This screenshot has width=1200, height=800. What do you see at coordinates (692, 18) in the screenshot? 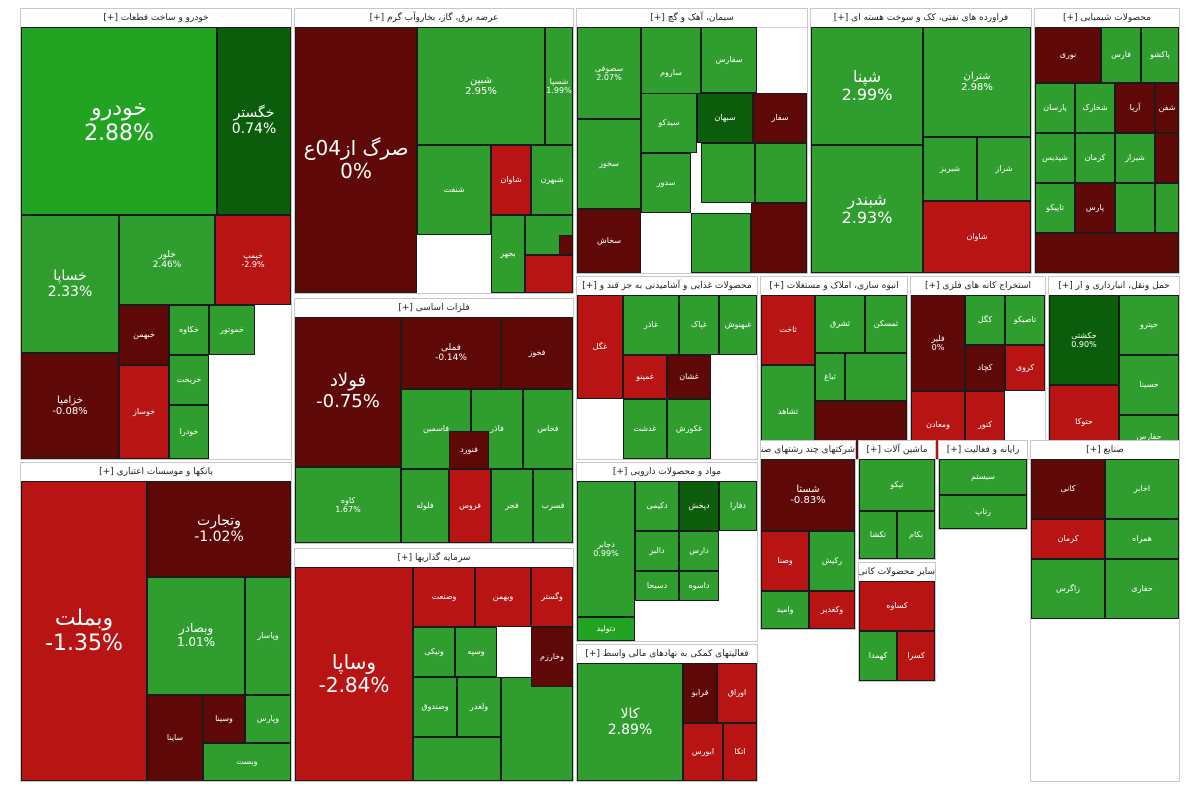
I see `sector-title: سیمان، آهک و گچ [+]` at bounding box center [692, 18].